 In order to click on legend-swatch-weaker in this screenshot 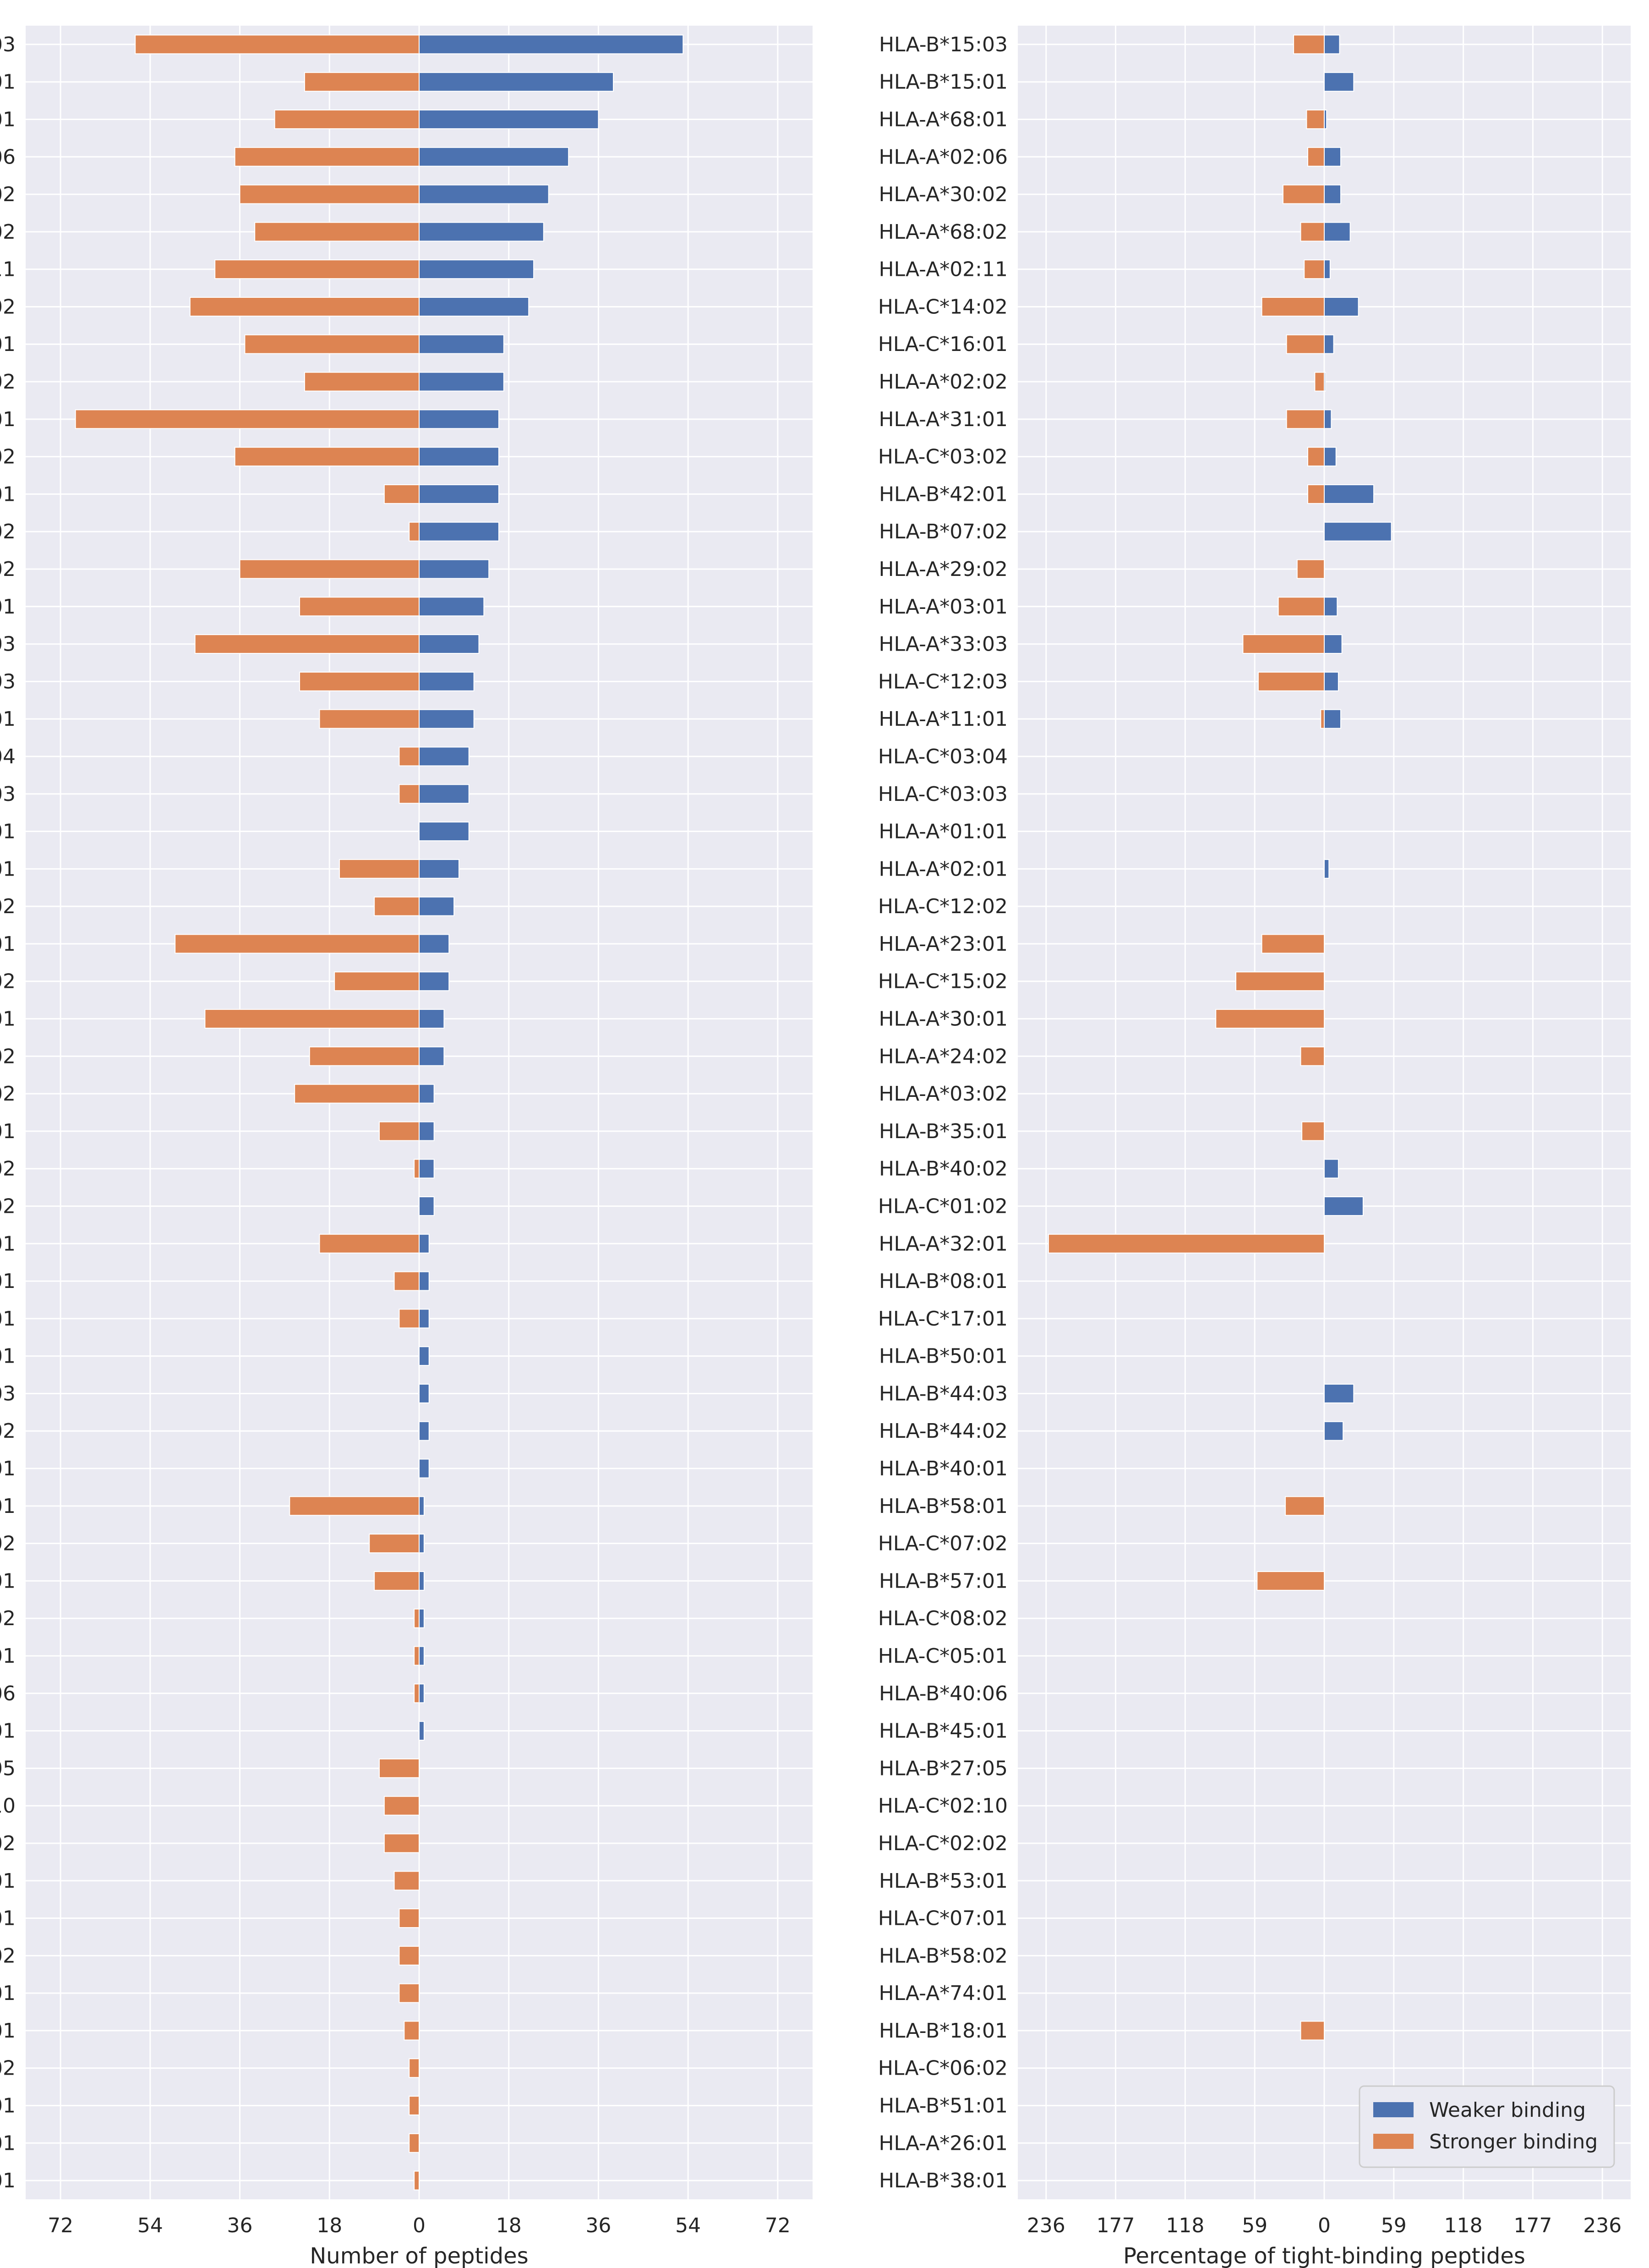, I will do `click(1393, 2109)`.